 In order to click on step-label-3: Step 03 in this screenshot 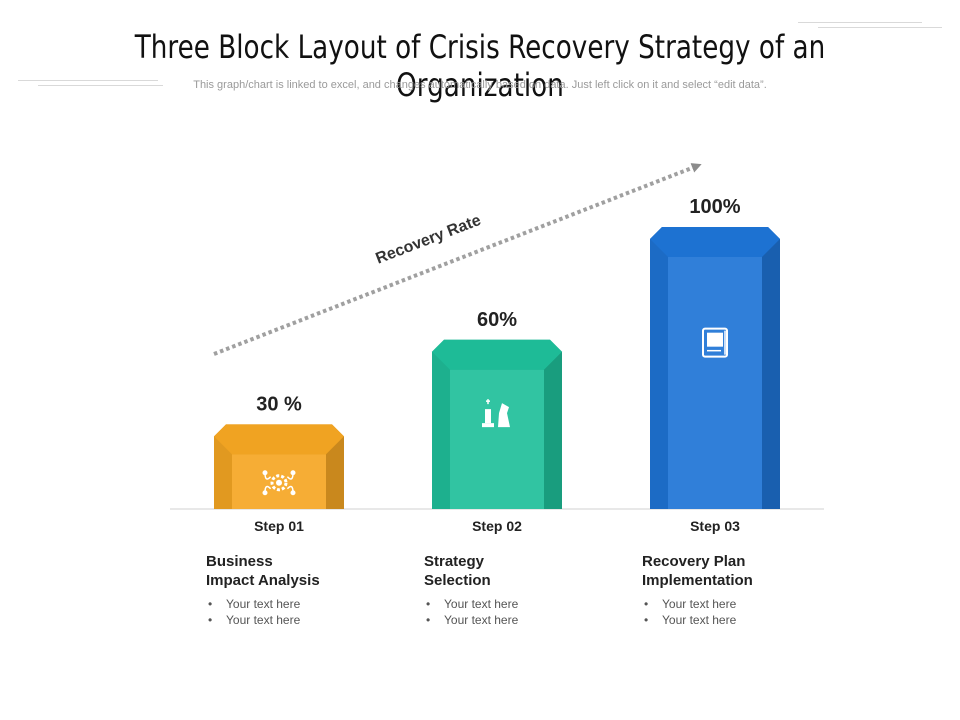, I will do `click(715, 526)`.